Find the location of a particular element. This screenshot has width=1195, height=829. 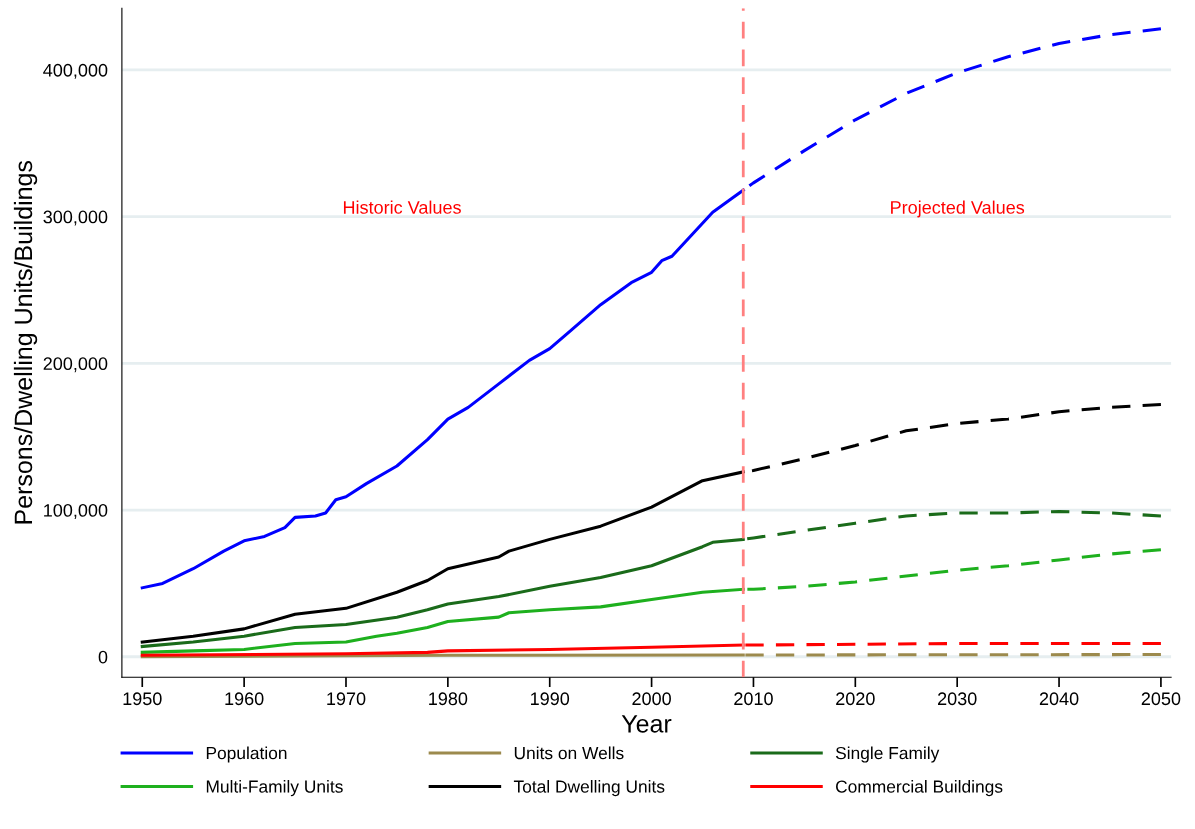

x-tick-label: 2000 is located at coordinates (651, 699).